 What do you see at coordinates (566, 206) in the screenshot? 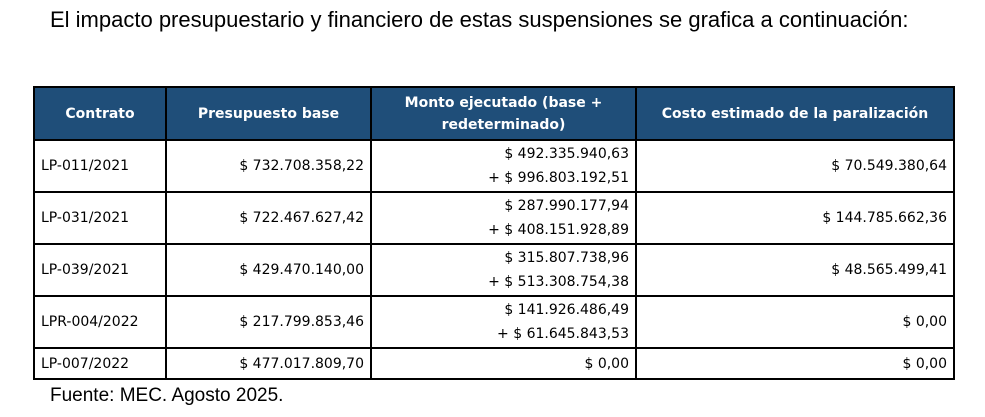
I see `monto-base: $ 287.990.177,94` at bounding box center [566, 206].